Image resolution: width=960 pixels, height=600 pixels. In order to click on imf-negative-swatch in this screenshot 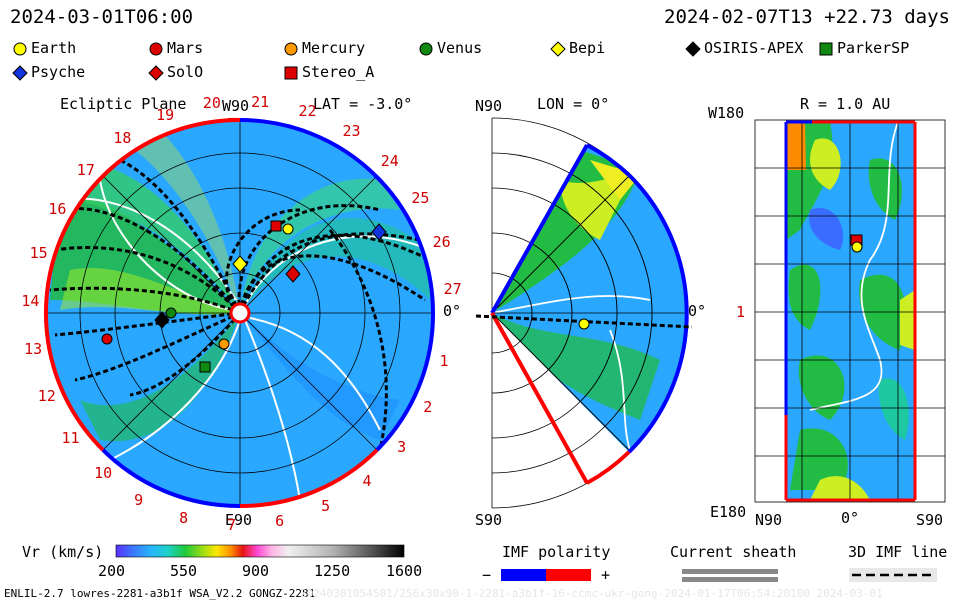, I will do `click(523, 575)`.